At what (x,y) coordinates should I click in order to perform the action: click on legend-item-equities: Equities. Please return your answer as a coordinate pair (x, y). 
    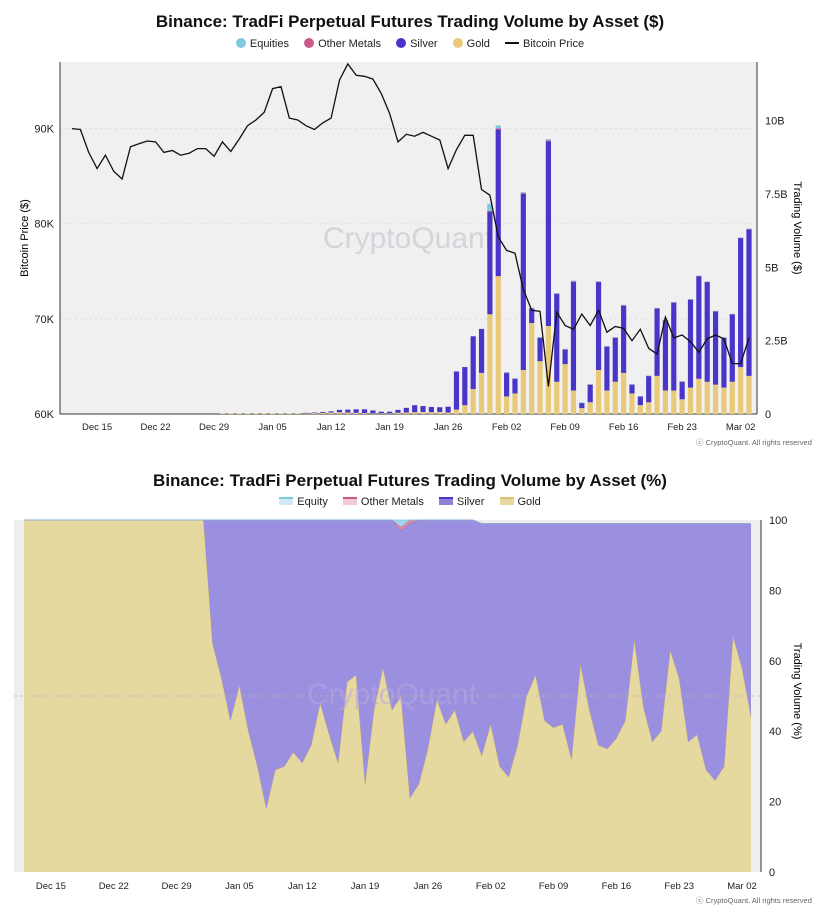
    Looking at the image, I should click on (262, 44).